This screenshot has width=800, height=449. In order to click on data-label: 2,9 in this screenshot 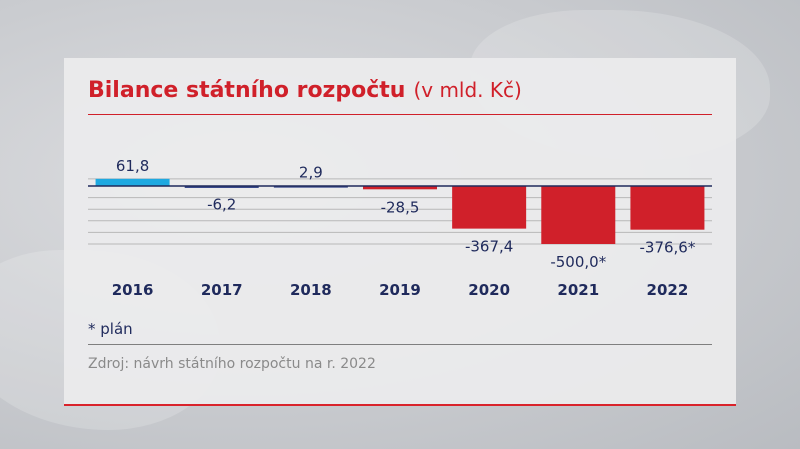, I will do `click(311, 173)`.